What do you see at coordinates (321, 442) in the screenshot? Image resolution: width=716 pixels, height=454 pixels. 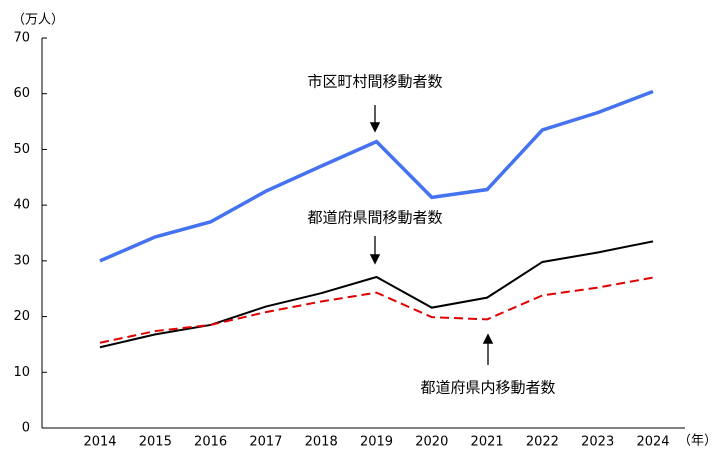 I see `x-tick-label: 2018` at bounding box center [321, 442].